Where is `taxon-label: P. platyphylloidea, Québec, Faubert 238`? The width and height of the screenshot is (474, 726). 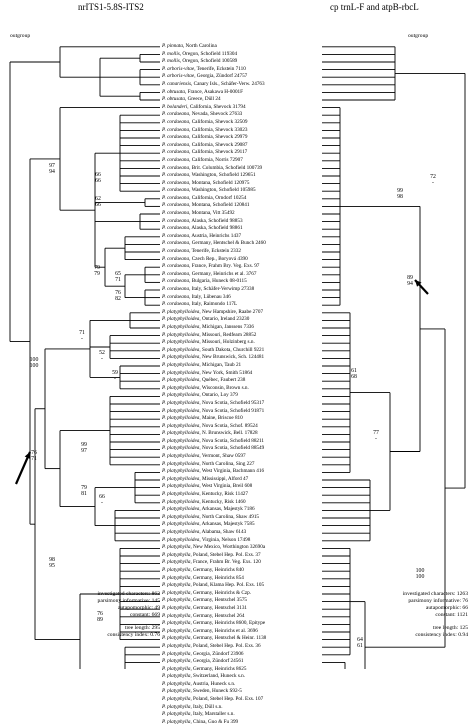
taxon-label: P. platyphylloidea, Québec, Faubert 238 is located at coordinates (204, 380).